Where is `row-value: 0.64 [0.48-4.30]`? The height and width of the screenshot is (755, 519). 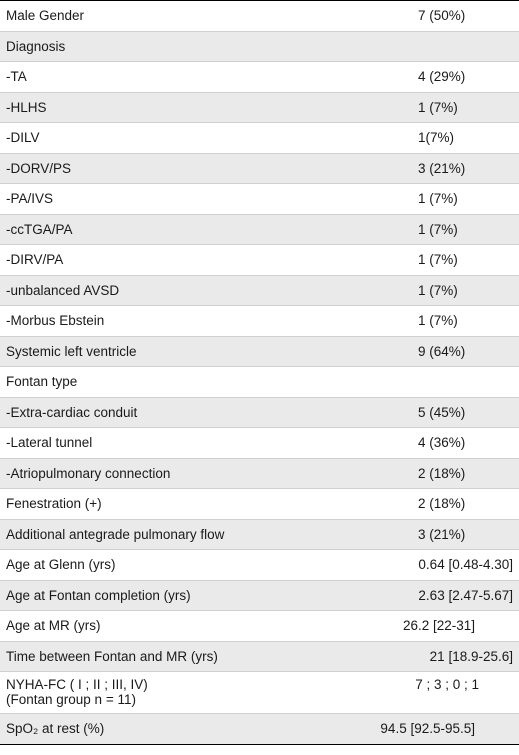
row-value: 0.64 [0.48-4.30] is located at coordinates (465, 565).